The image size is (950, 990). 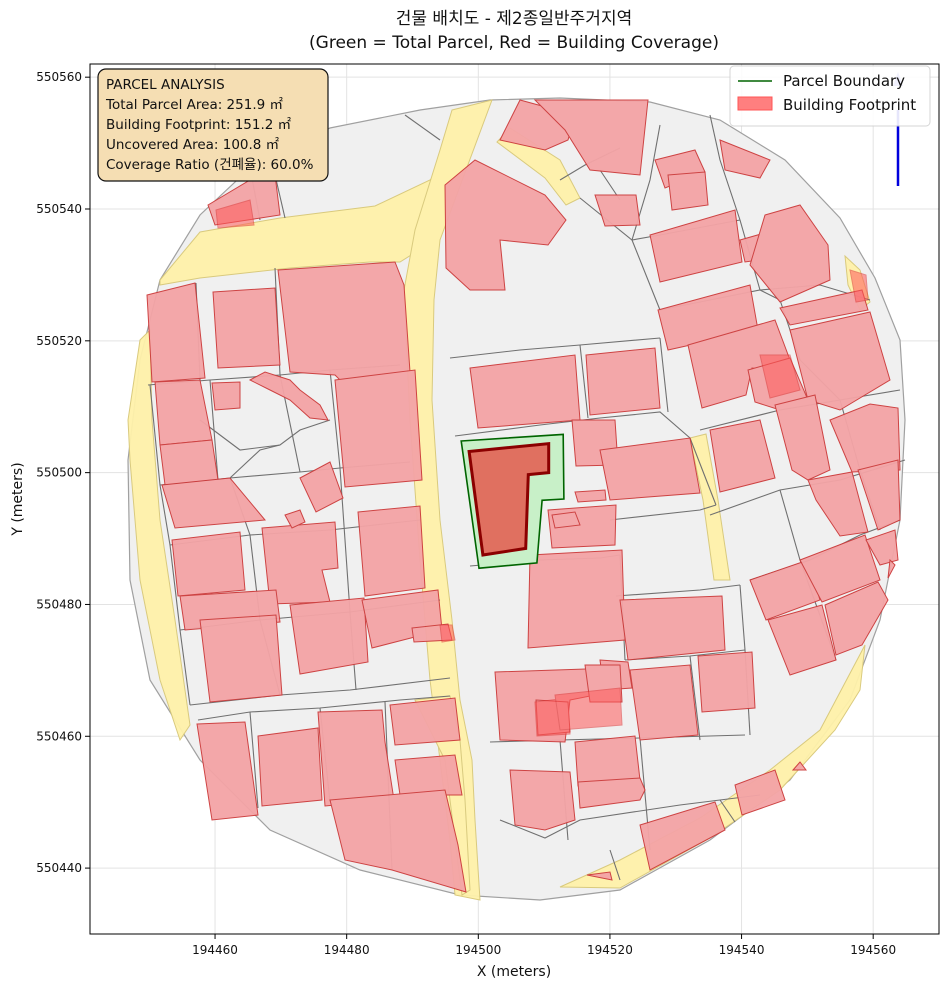 What do you see at coordinates (514, 19) in the screenshot?
I see `title-line-1: 건물 배치도 - 제2종일반주거지역` at bounding box center [514, 19].